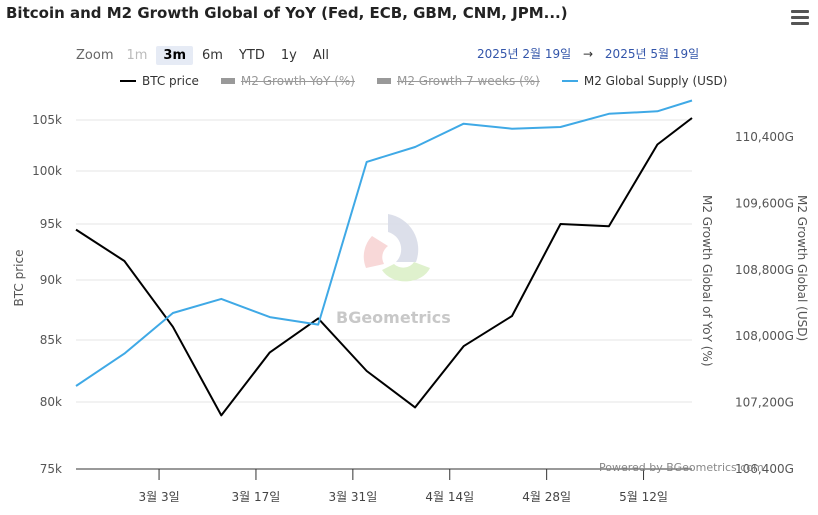 This screenshot has height=515, width=818. I want to click on zoom-button-1y: 1y, so click(288, 55).